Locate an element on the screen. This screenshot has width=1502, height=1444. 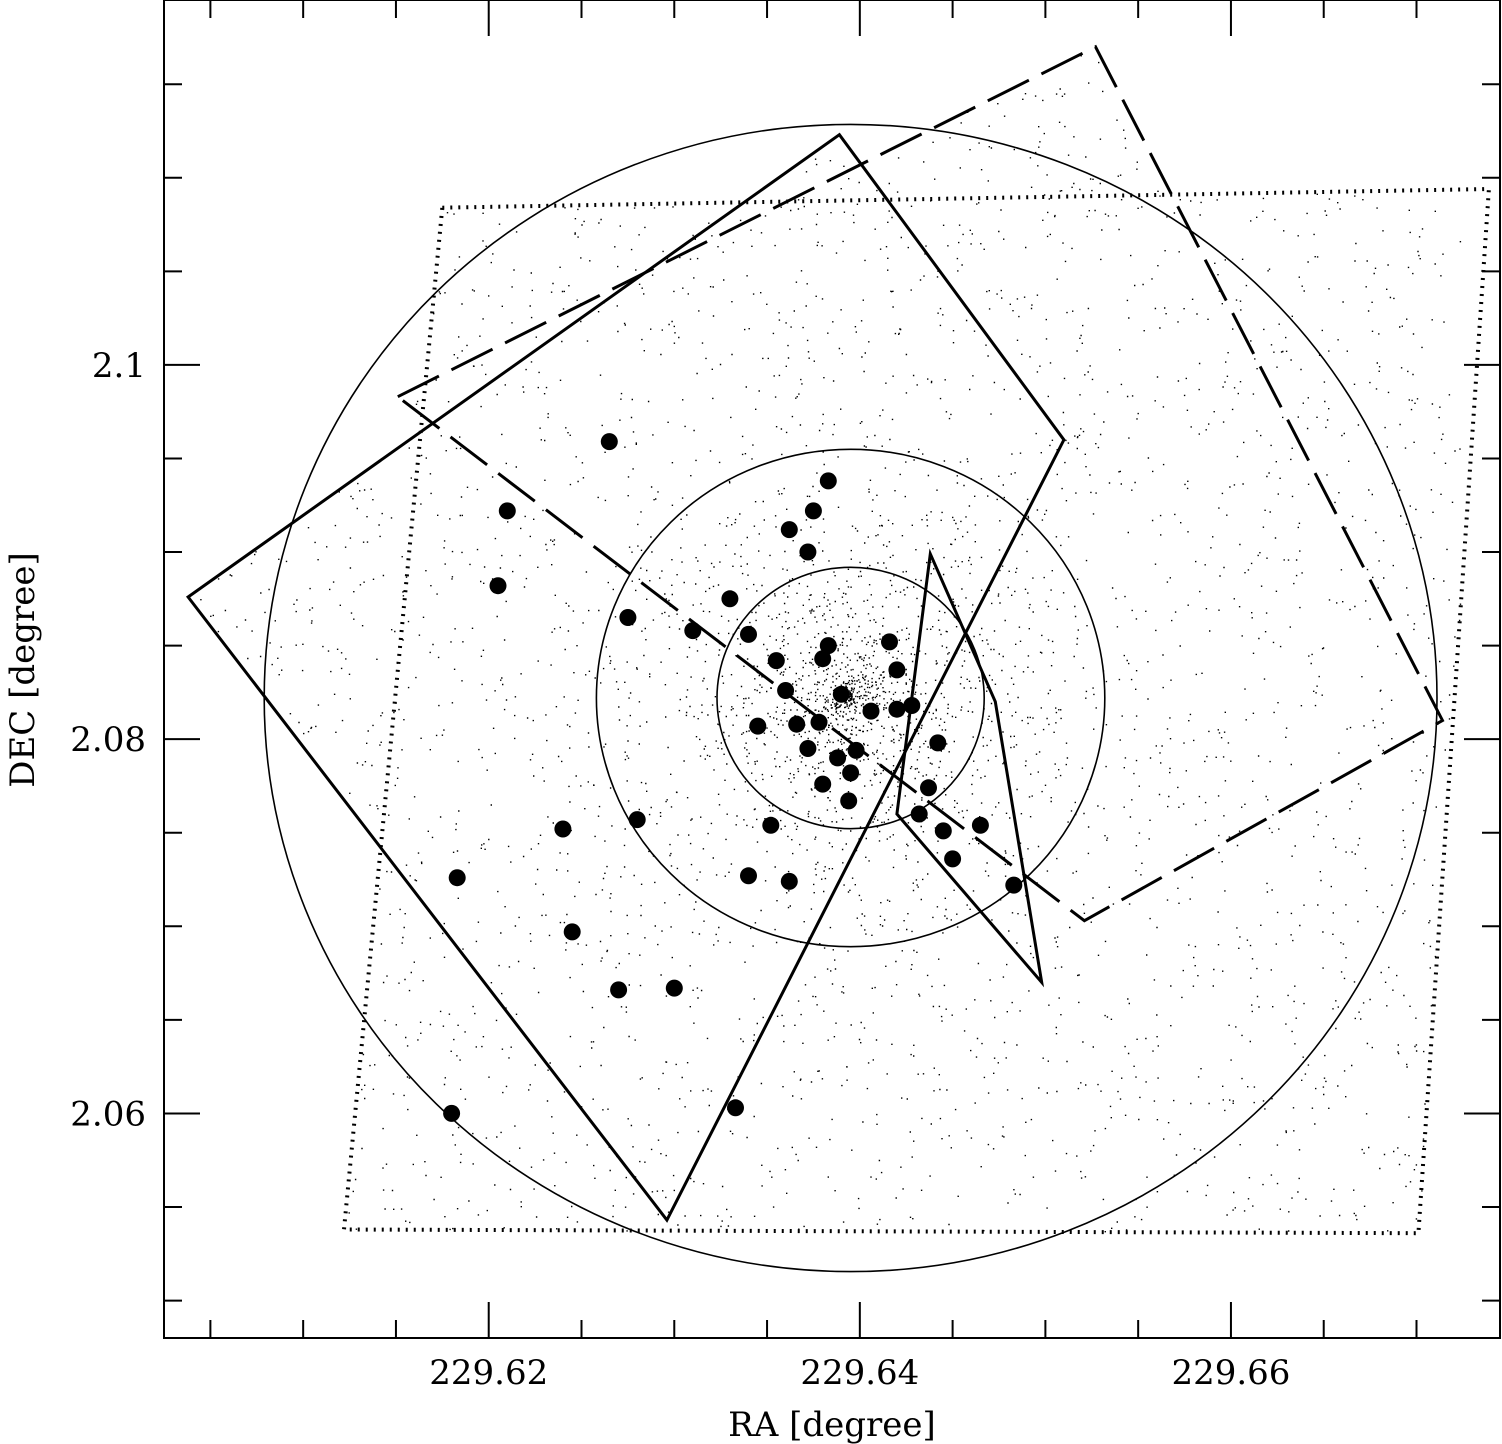
y-tick-label: 2.1 is located at coordinates (119, 366).